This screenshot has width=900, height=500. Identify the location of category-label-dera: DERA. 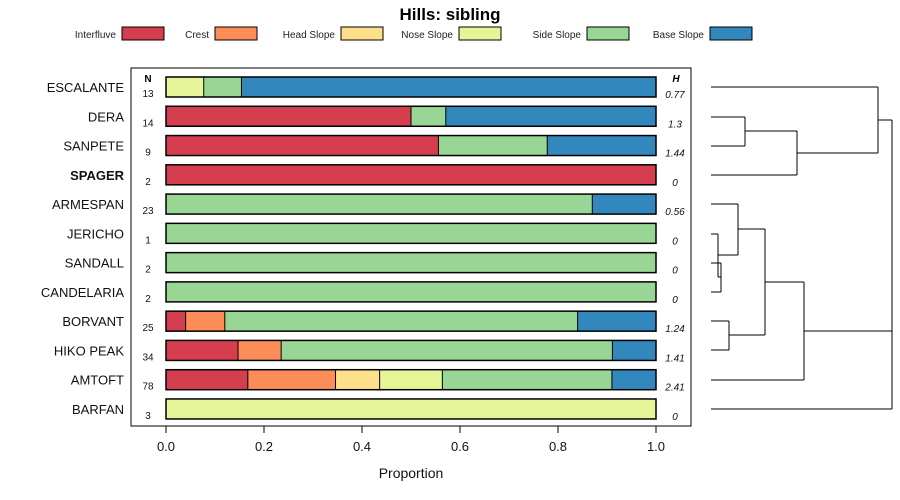
(106, 116).